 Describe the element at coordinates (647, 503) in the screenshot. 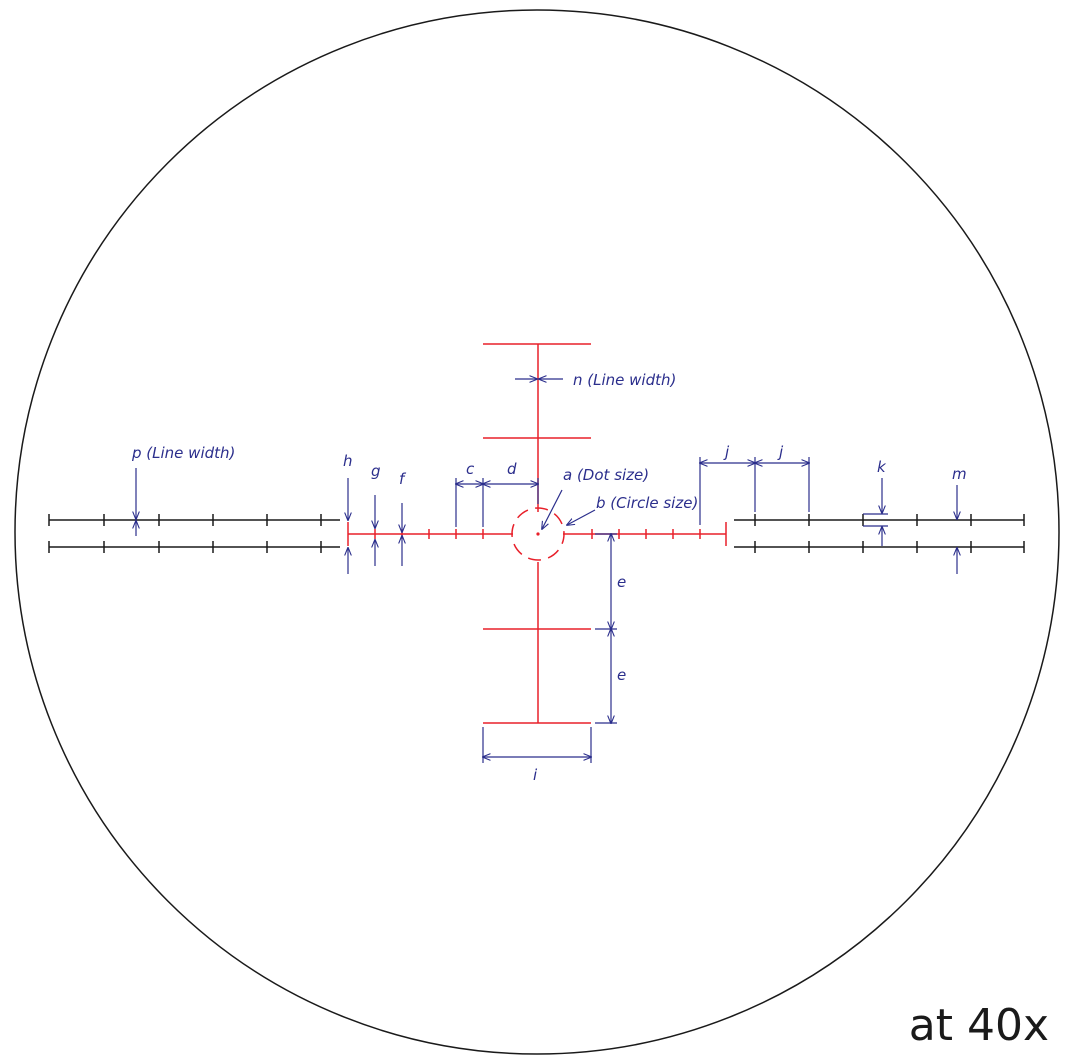

I see `label-b: b (Circle size)` at that location.